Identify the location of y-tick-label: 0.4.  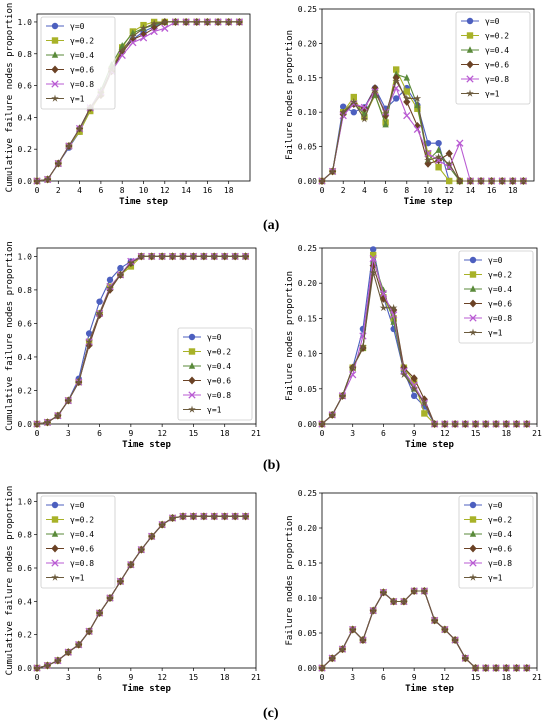
(25, 117).